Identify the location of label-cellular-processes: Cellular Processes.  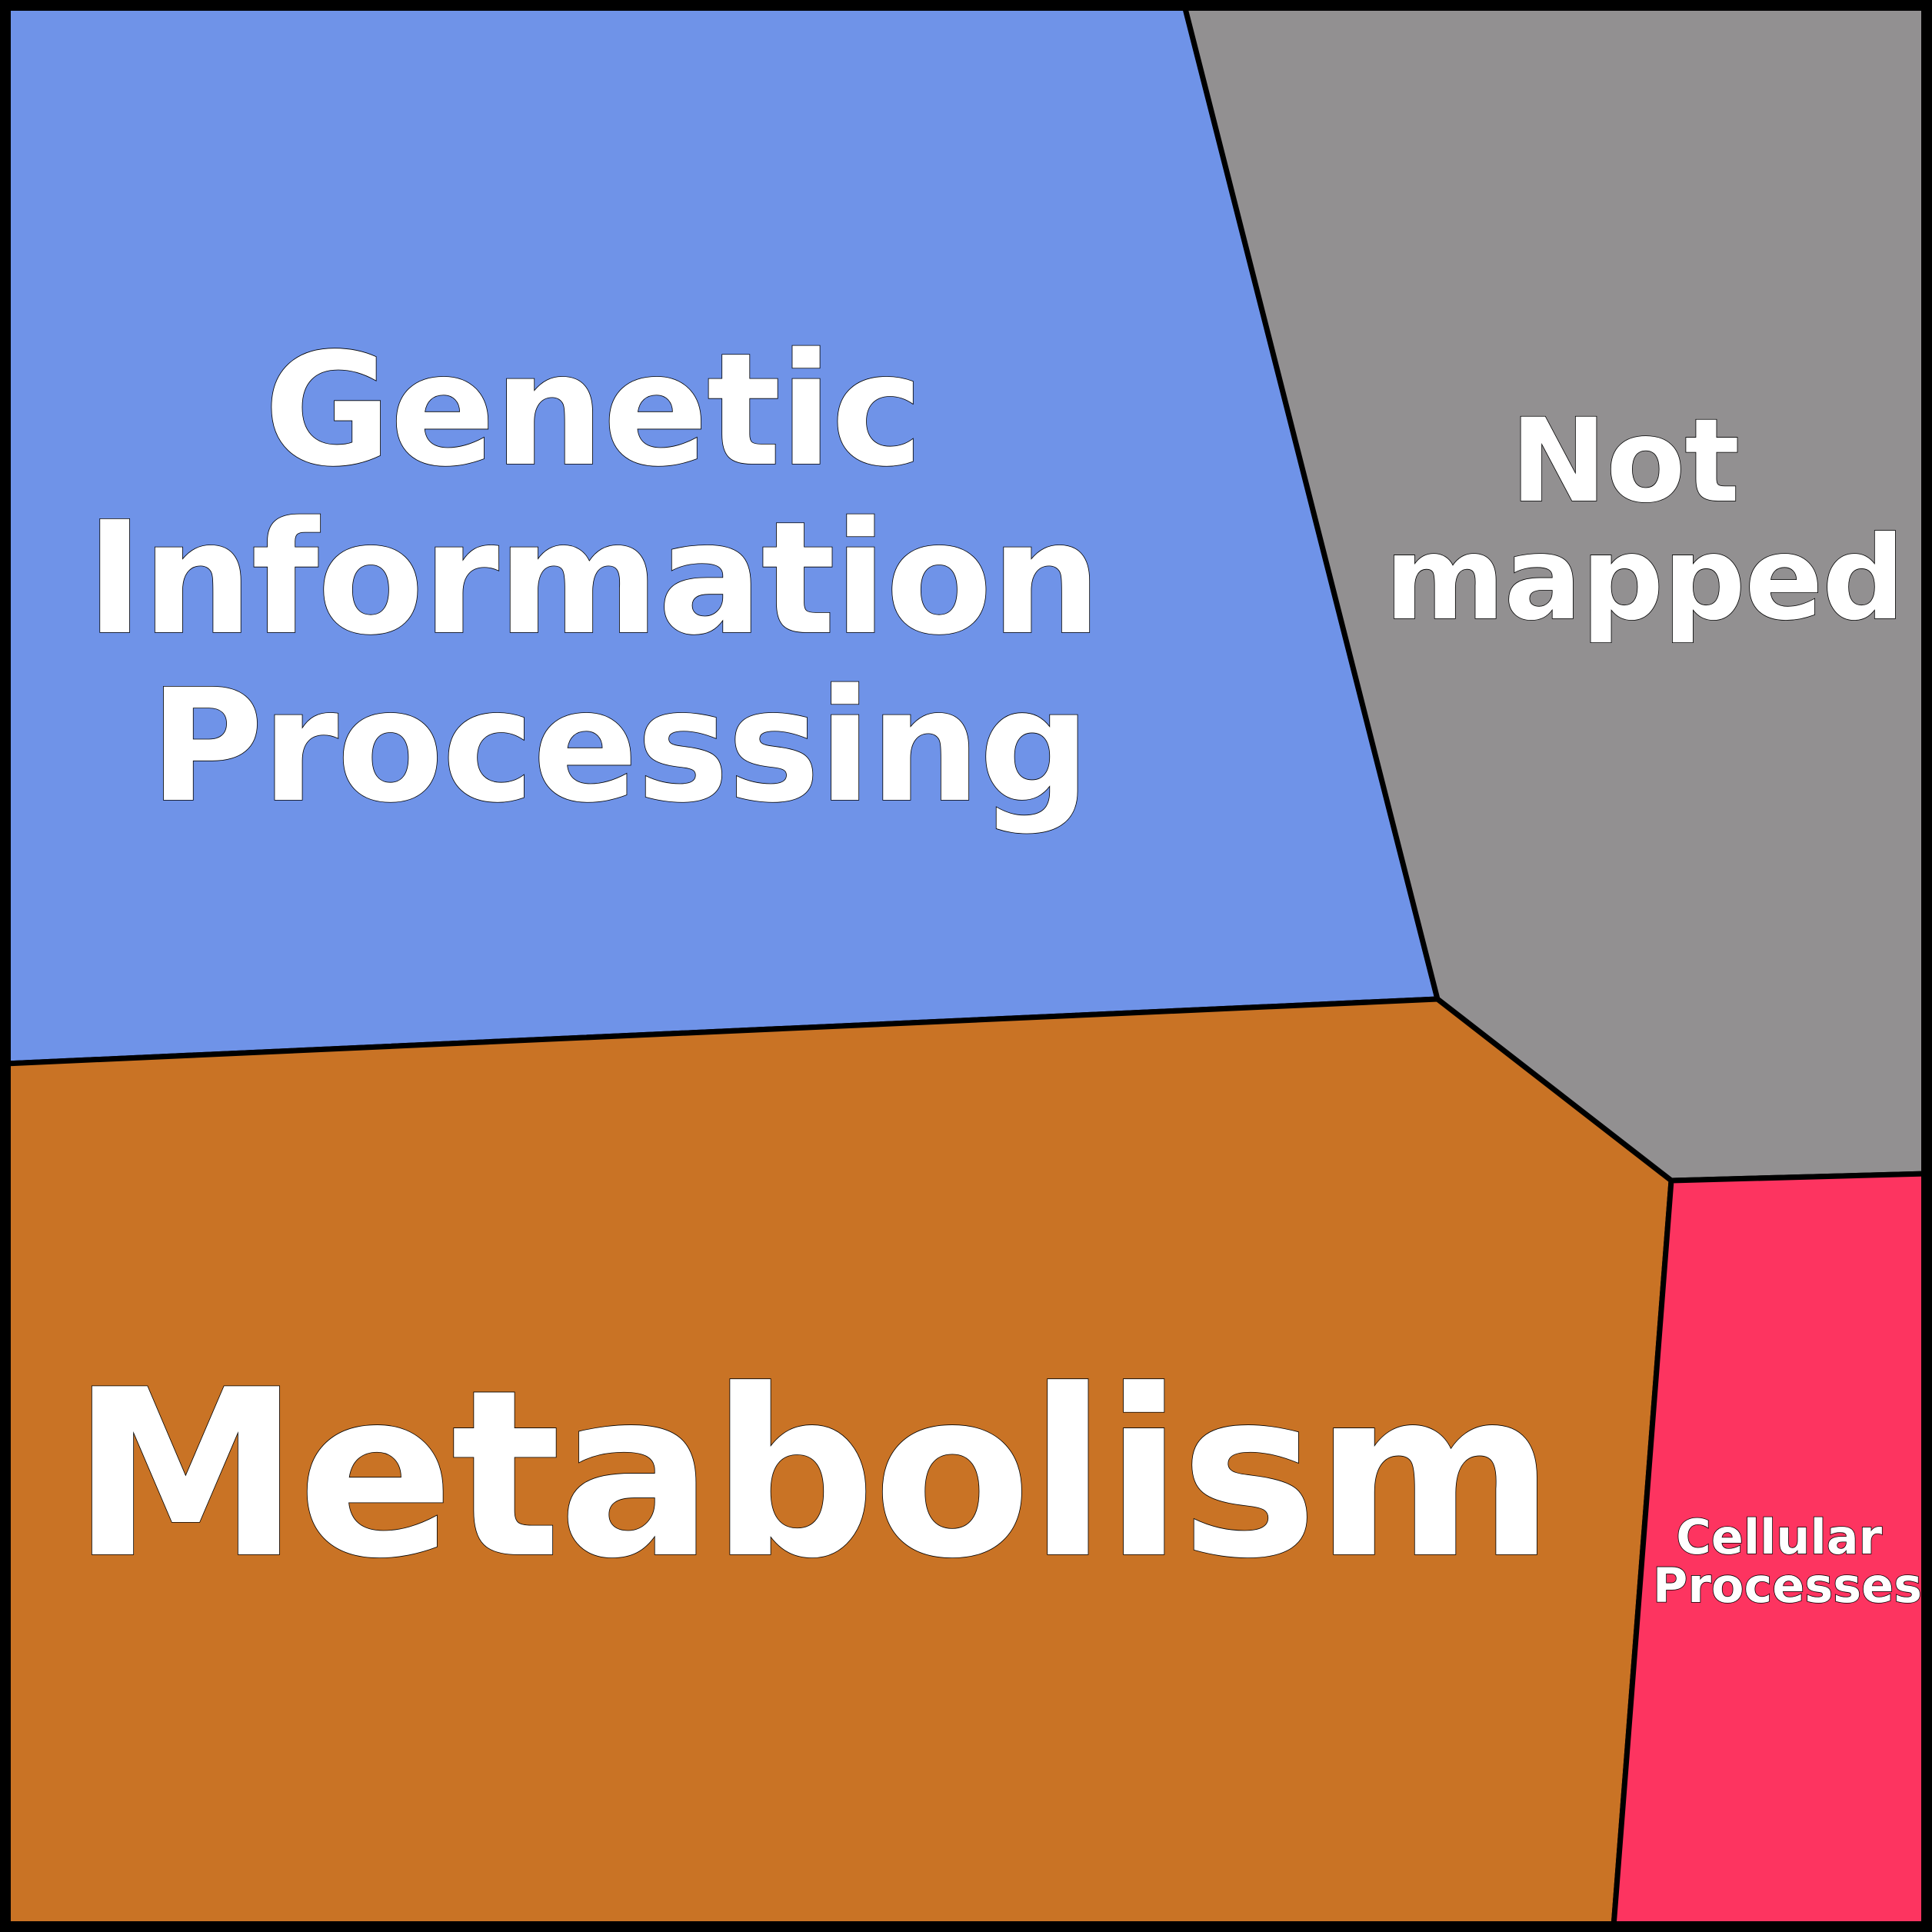
(1787, 1561).